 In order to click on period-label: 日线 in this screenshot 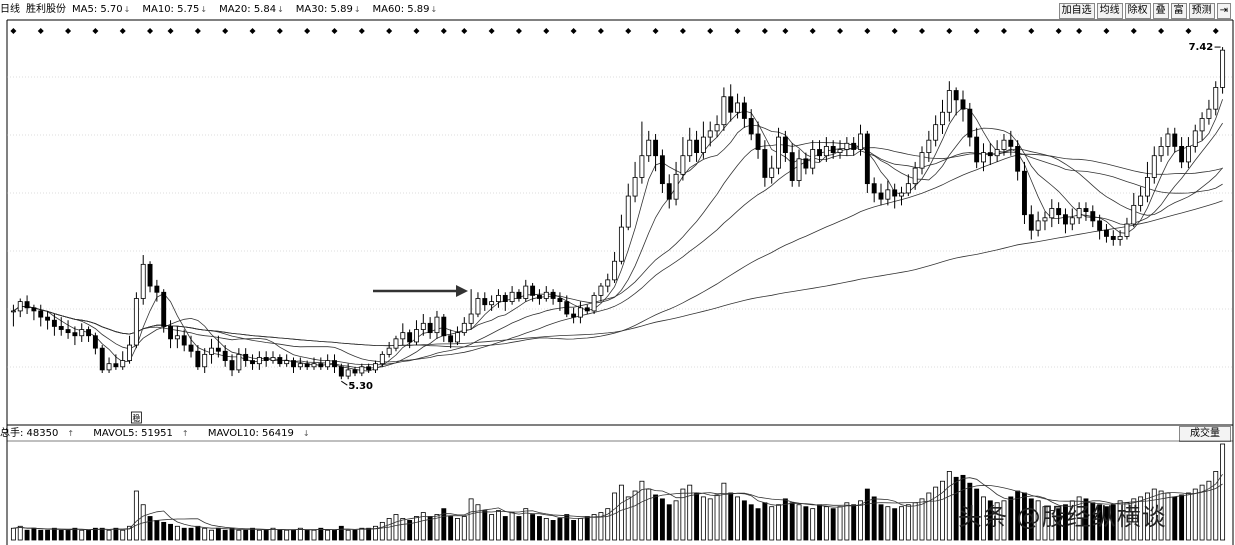, I will do `click(10, 9)`.